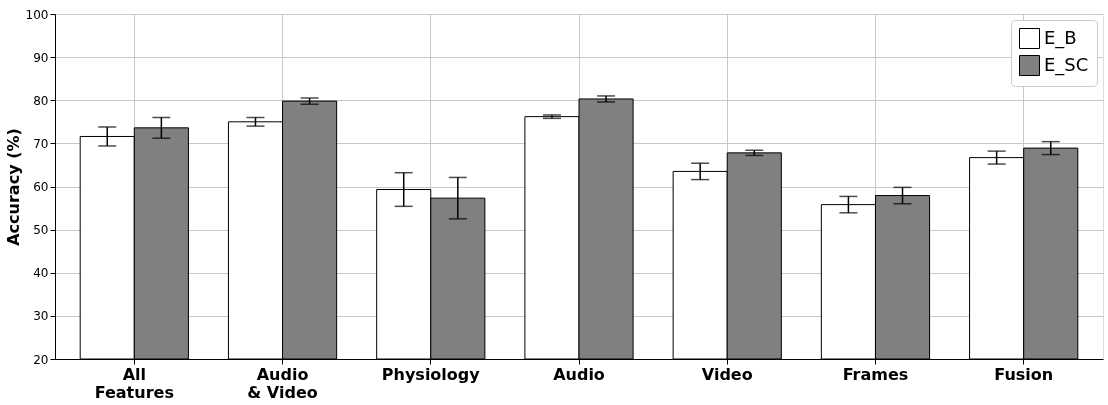  Describe the element at coordinates (41, 359) in the screenshot. I see `y-tick-label: 20` at that location.